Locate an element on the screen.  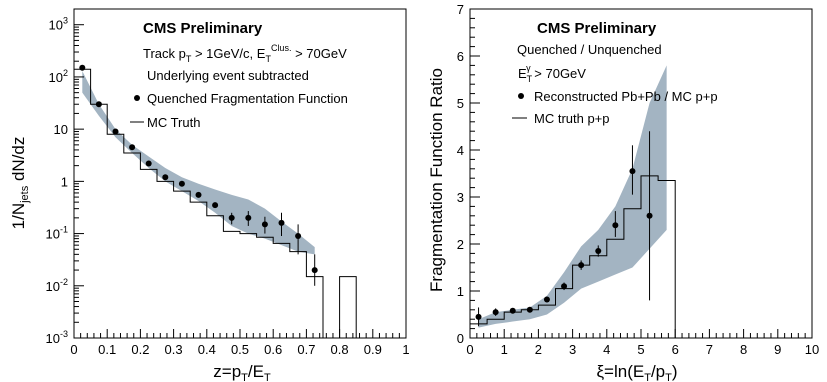
x-axis-ticks: 0 0.1 0.2 0.3 0.4 0.5 0.6 0.7 0.8 0.9 1 is located at coordinates (240, 343).